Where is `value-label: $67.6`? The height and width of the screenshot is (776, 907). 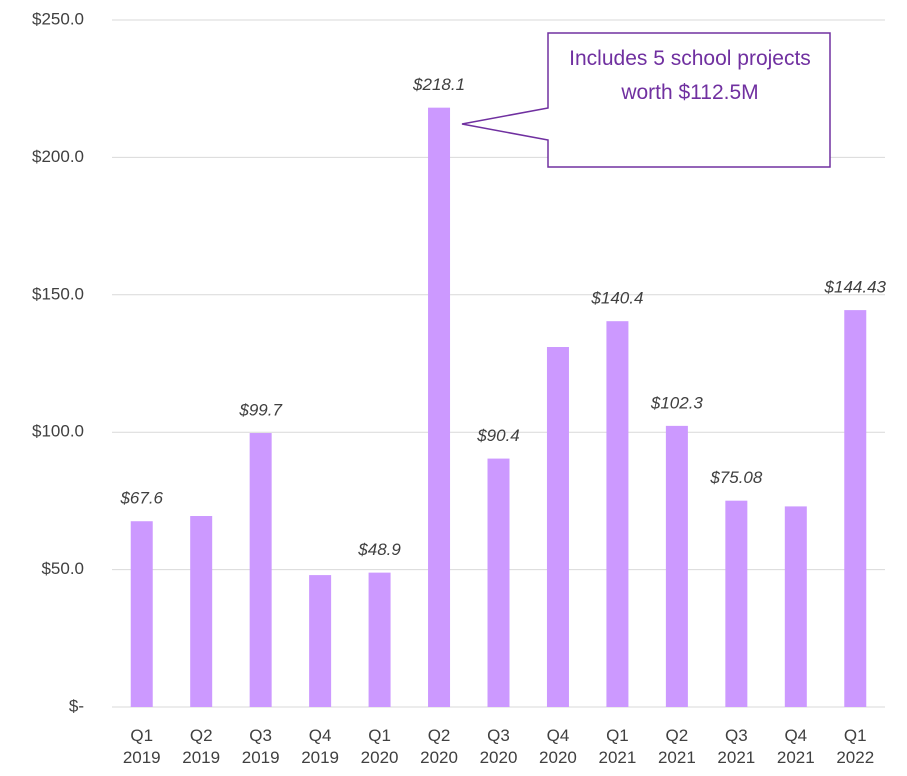
value-label: $67.6 is located at coordinates (141, 498).